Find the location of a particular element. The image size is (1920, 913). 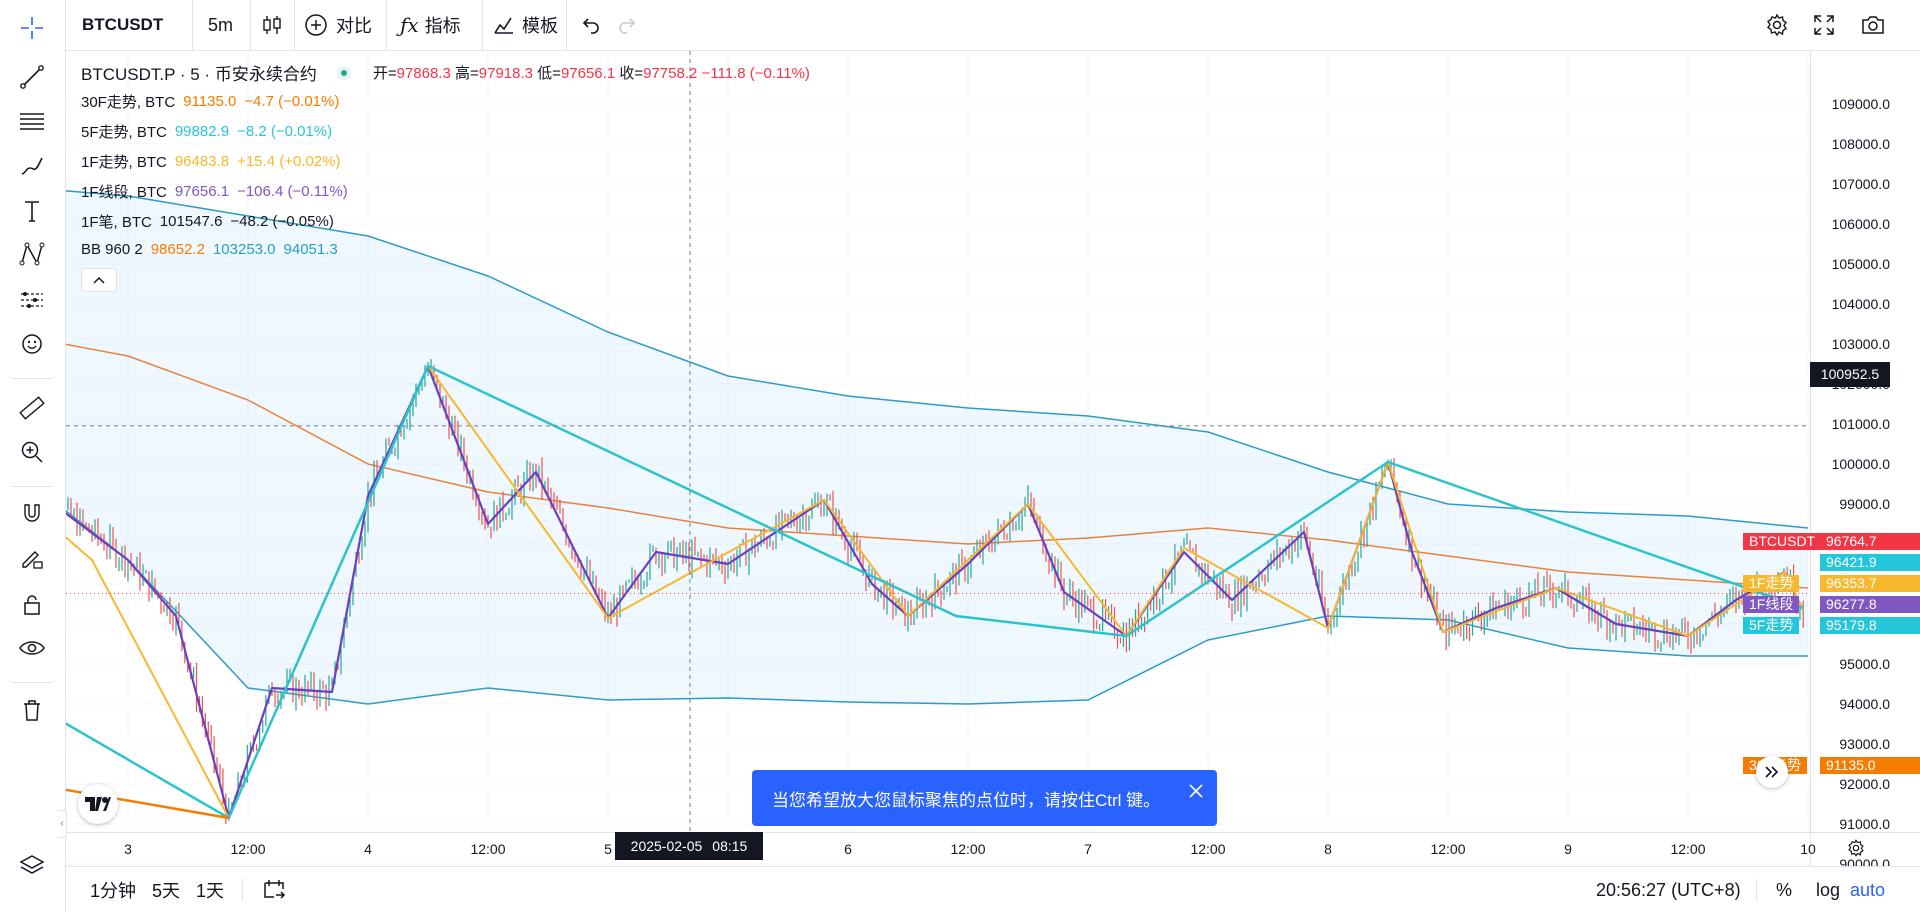

trend-line-tool-icon is located at coordinates (32, 77).